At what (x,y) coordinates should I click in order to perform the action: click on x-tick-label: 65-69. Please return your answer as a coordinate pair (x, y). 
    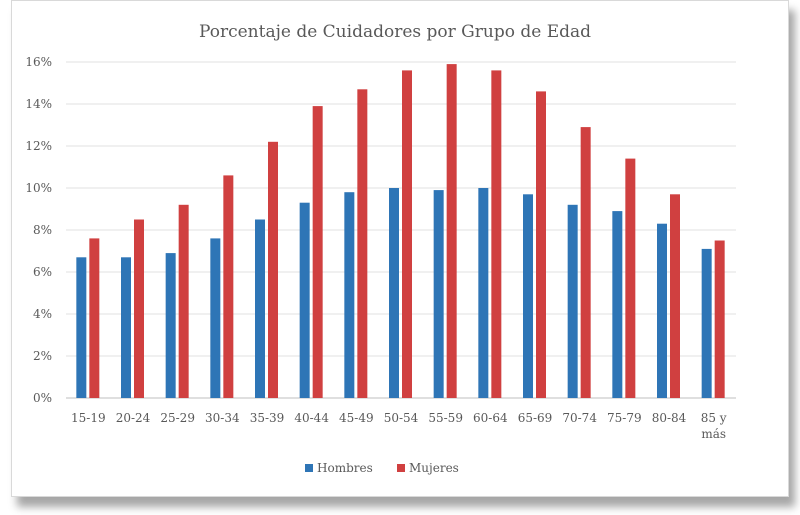
    Looking at the image, I should click on (535, 418).